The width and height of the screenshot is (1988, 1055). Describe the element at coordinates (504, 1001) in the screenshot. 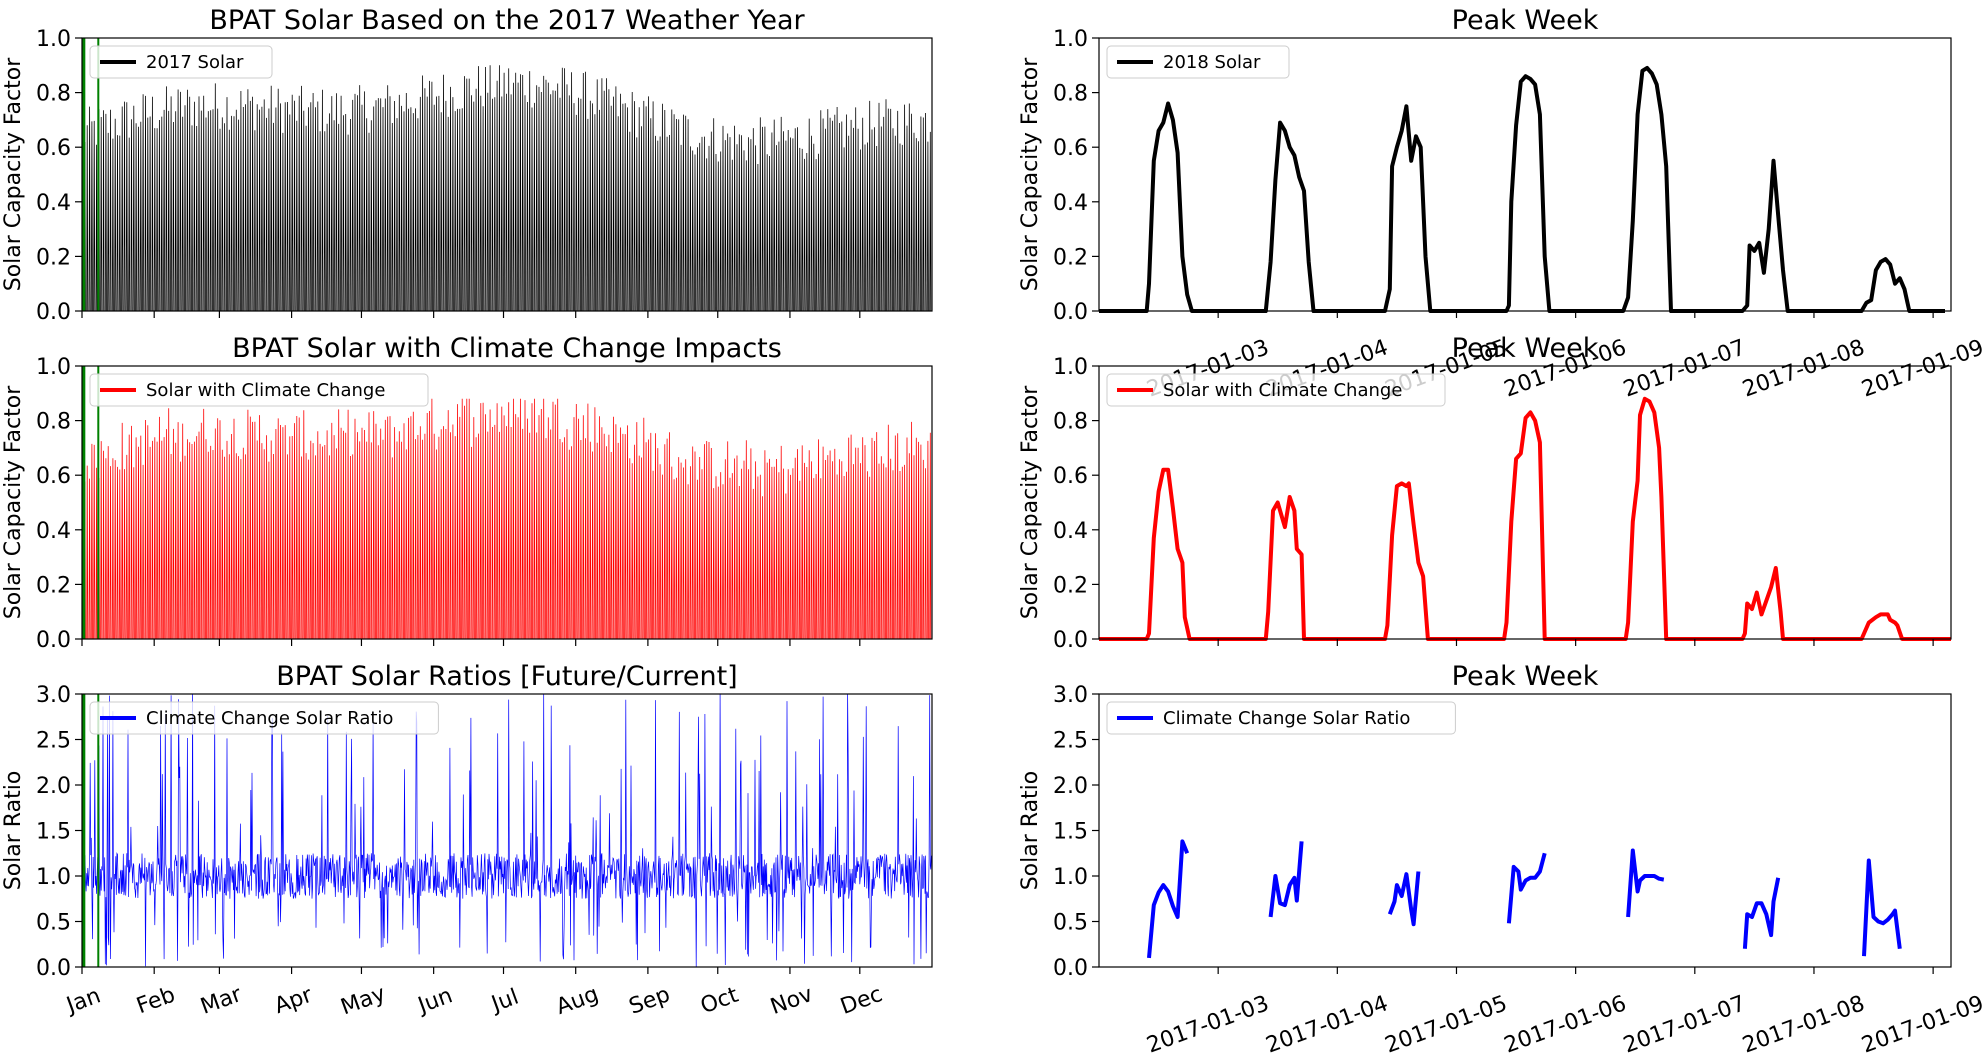

I see `x-tick-label: Jul` at that location.